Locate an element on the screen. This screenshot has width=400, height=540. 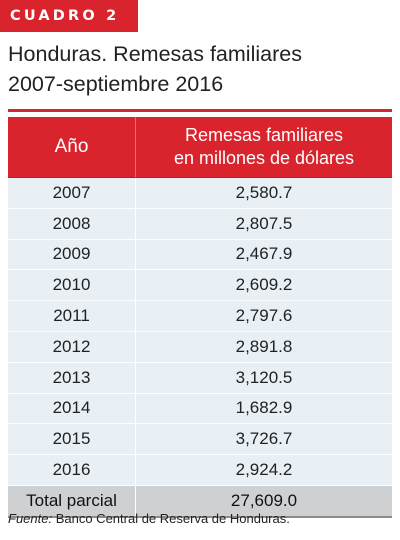
source-text: Banco Central de Reserva de Honduras. is located at coordinates (171, 518).